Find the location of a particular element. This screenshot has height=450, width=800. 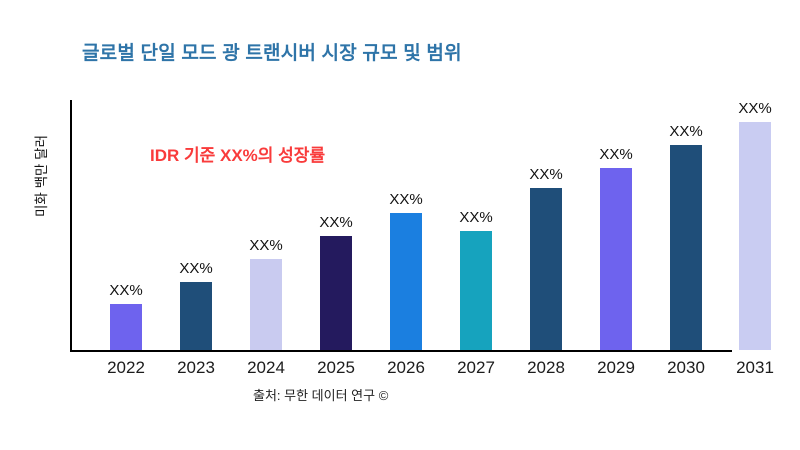

x-tick-label-2023: 2023 is located at coordinates (196, 367).